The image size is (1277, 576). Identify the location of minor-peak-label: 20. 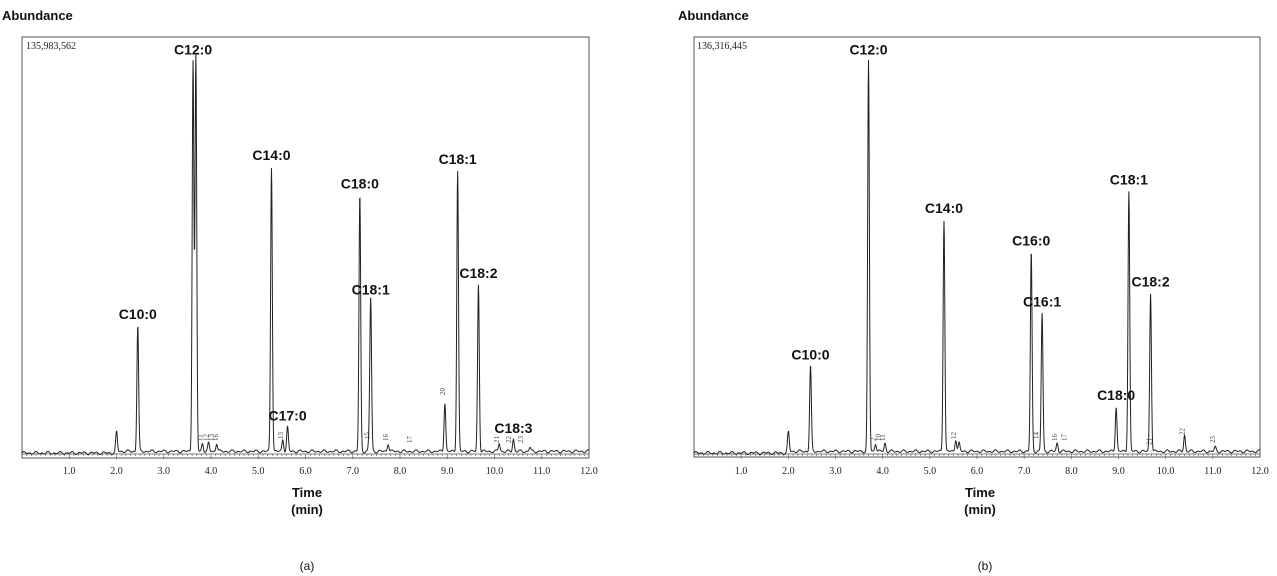
(443, 392).